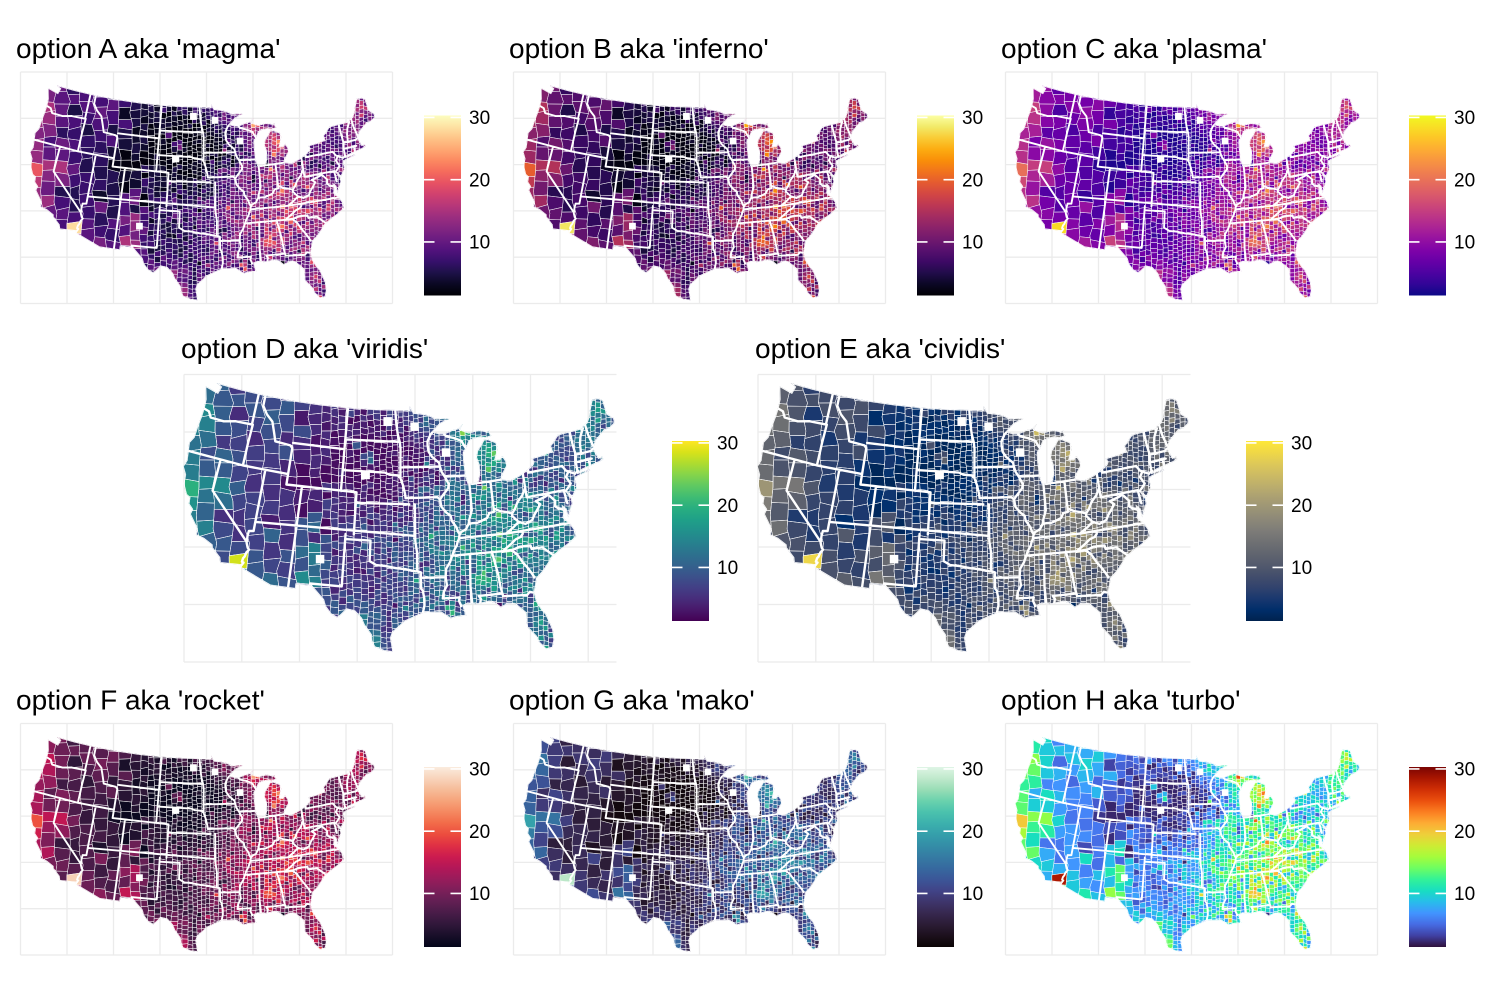  What do you see at coordinates (304, 348) in the screenshot?
I see `svg-text: option D aka 'viridis'` at bounding box center [304, 348].